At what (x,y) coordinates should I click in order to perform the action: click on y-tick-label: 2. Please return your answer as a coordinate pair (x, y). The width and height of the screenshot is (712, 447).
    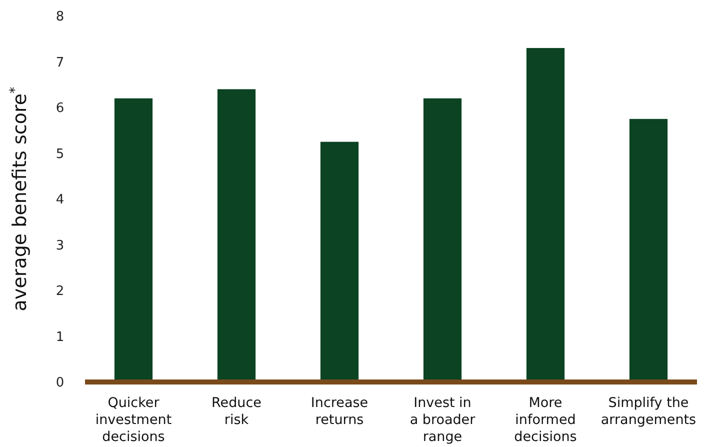
    Looking at the image, I should click on (60, 292).